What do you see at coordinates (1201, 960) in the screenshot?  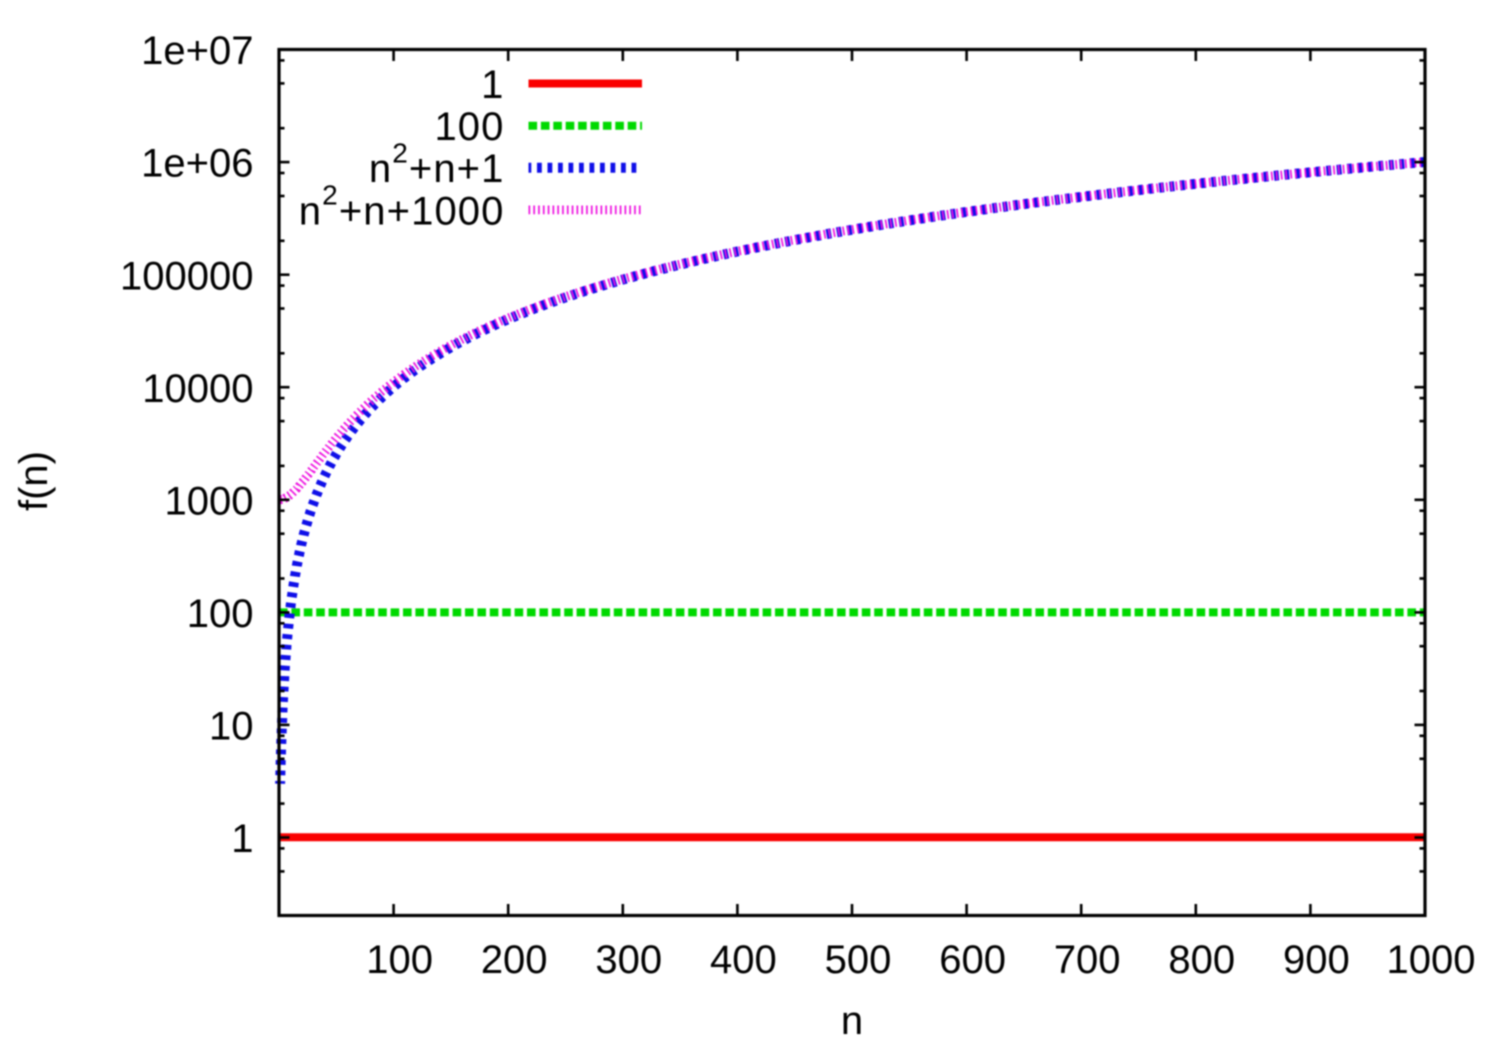 I see `svg-text: 800` at bounding box center [1201, 960].